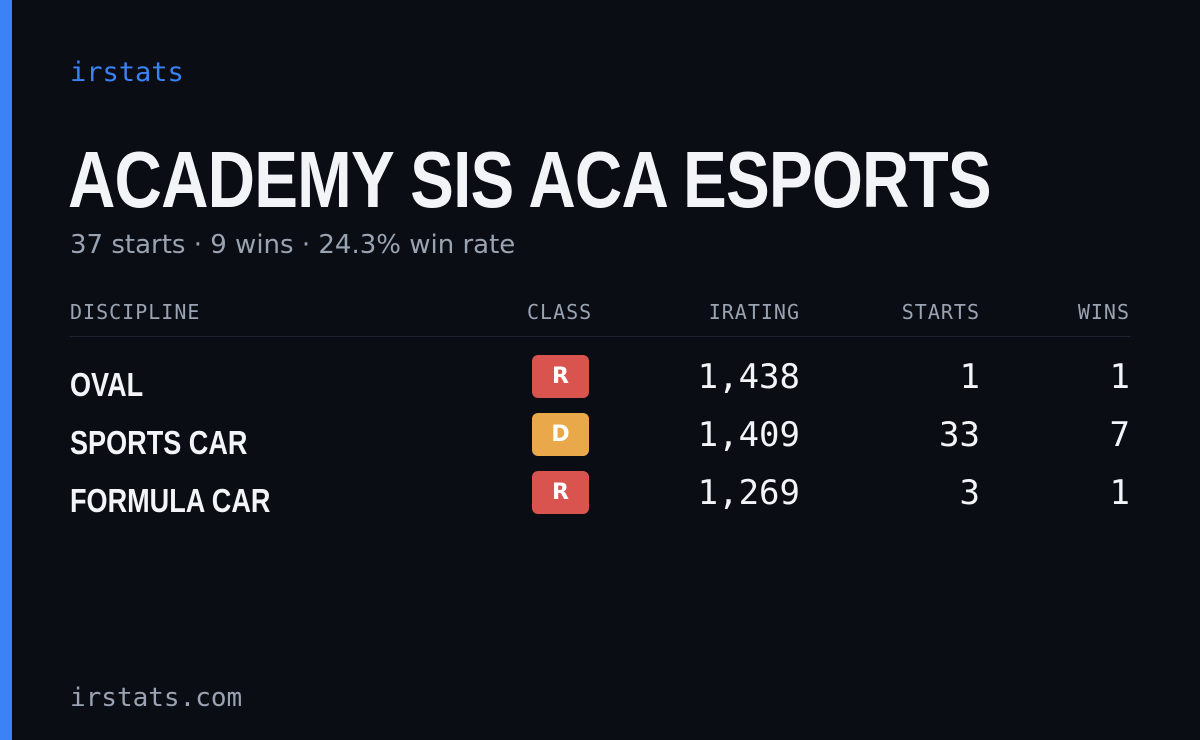 The width and height of the screenshot is (1200, 740). I want to click on table-row: SPORTS CAR D 1,409 33 7, so click(600, 440).